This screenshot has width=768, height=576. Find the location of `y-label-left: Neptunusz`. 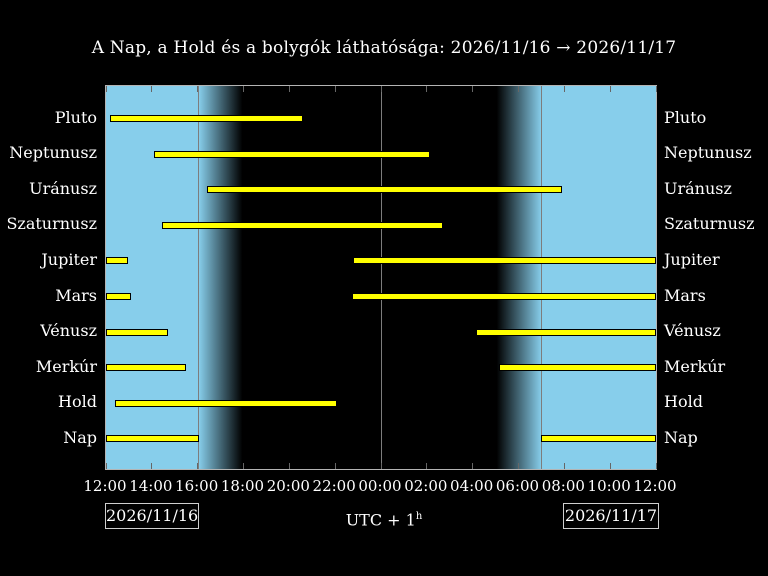

y-label-left: Neptunusz is located at coordinates (53, 153).